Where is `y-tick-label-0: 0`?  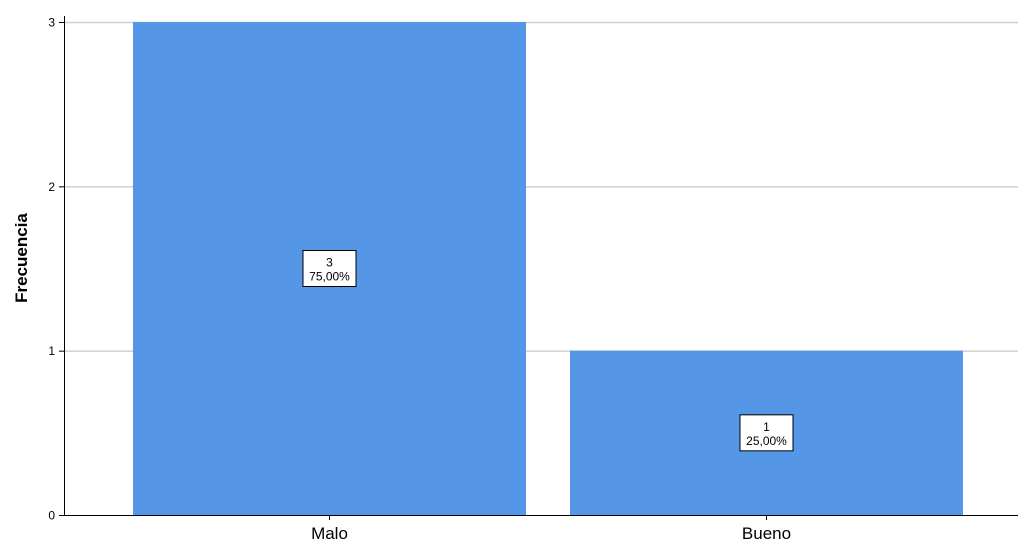 y-tick-label-0: 0 is located at coordinates (51, 516).